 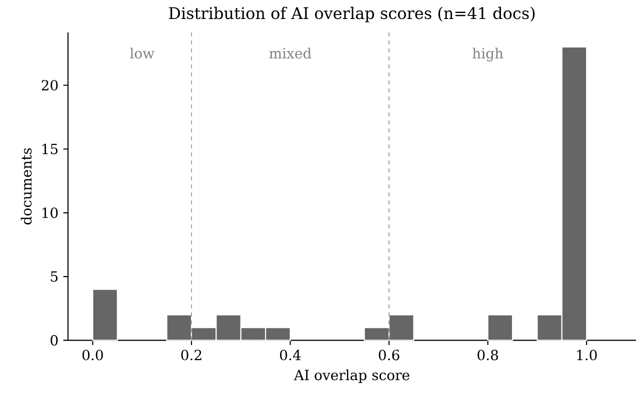 I want to click on chart-title: Distribution of AI overlap scores (n=41 docs), so click(x=352, y=14).